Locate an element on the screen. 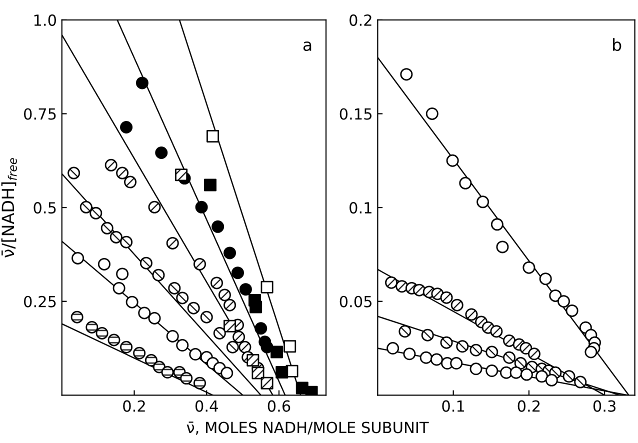 The height and width of the screenshot is (443, 638). annotation: b is located at coordinates (617, 45).